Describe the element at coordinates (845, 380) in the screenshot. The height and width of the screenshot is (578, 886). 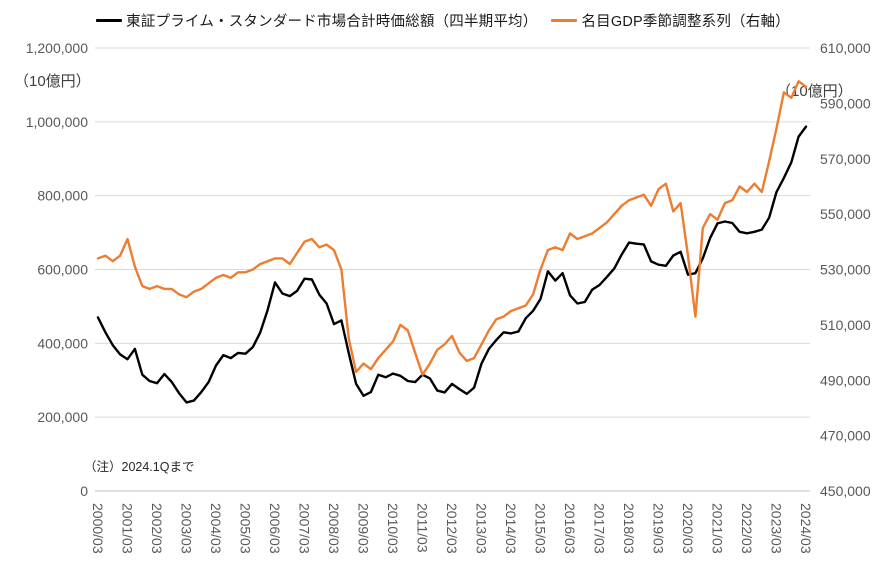
I see `right-axis-tick-label: 490,000` at that location.